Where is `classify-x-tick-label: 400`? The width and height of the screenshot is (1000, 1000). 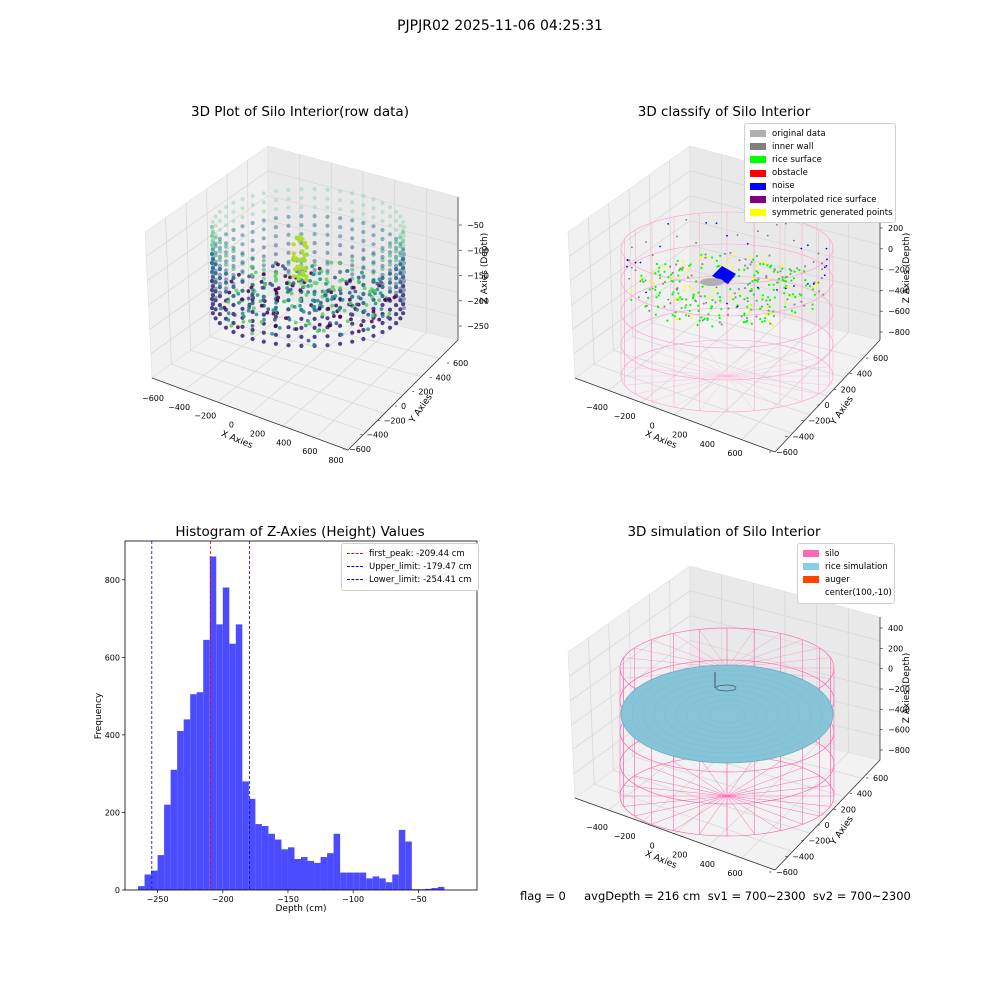 classify-x-tick-label: 400 is located at coordinates (707, 444).